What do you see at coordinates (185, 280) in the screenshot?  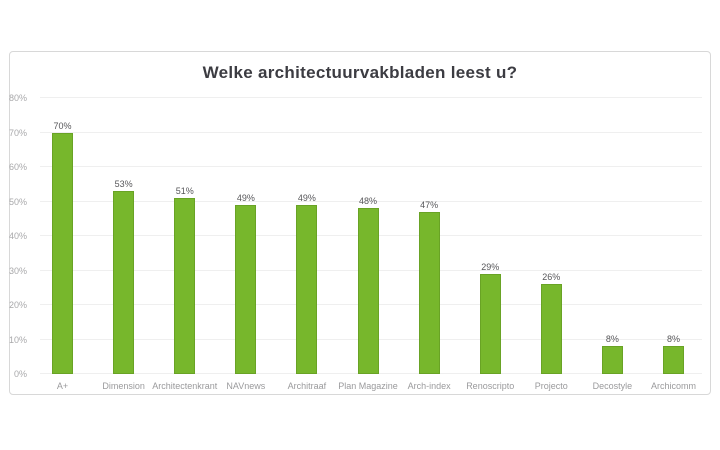 I see `bar: 51%` at bounding box center [185, 280].